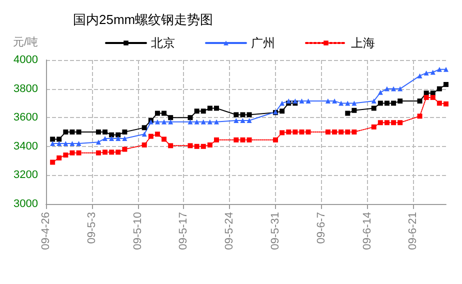  What do you see at coordinates (413, 231) in the screenshot?
I see `x-tick-label: 09-6-21` at bounding box center [413, 231].